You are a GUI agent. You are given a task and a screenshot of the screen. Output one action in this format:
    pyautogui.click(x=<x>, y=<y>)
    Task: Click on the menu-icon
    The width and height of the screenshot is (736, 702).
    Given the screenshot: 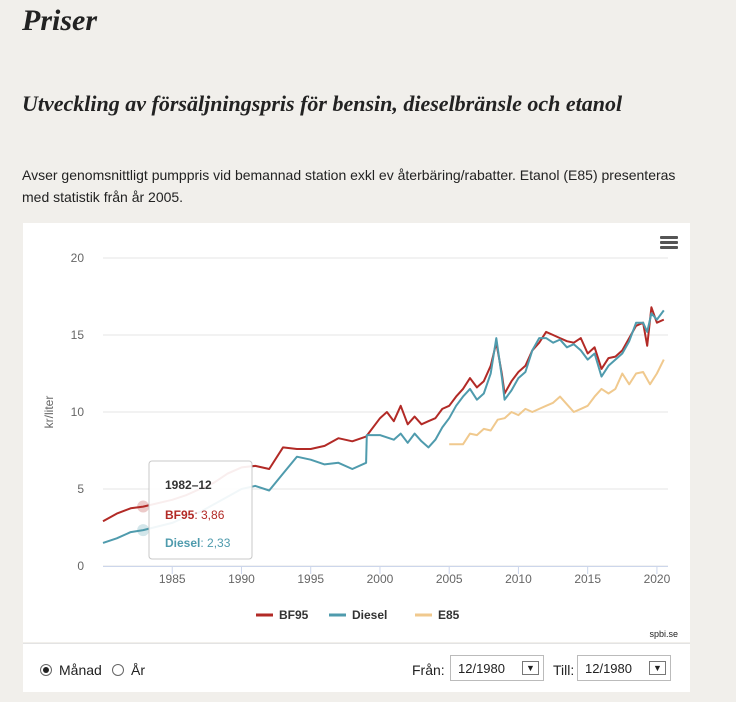 What is the action you would take?
    pyautogui.click(x=669, y=237)
    